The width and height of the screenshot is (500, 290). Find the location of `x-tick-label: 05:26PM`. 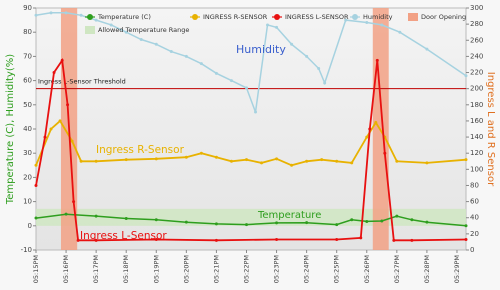

x-tick-label: 05:26PM is located at coordinates (367, 269).